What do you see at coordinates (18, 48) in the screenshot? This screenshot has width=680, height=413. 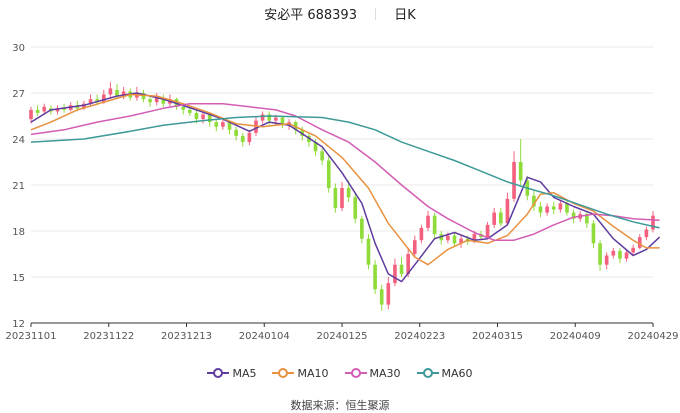 I see `y-tick-label: 30` at bounding box center [18, 48].